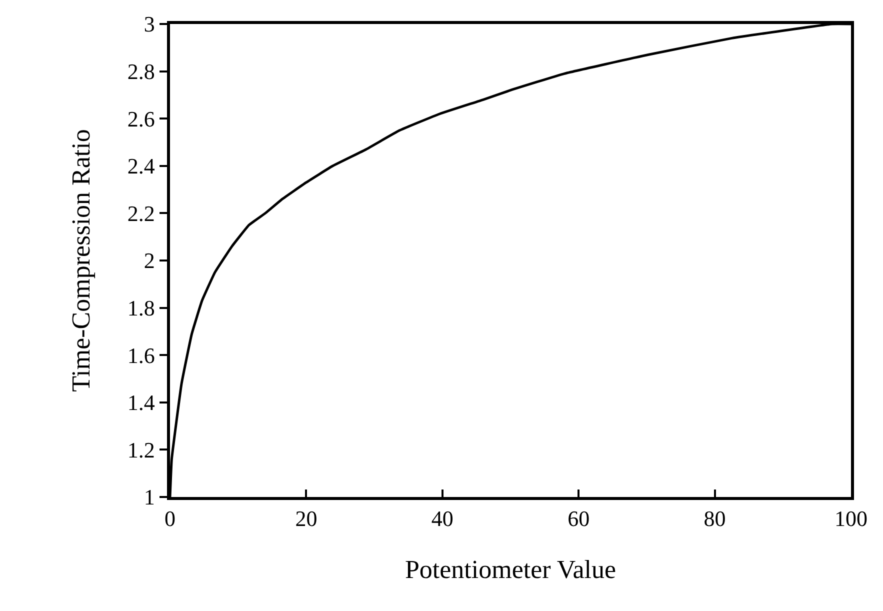 The height and width of the screenshot is (611, 883). What do you see at coordinates (149, 24) in the screenshot?
I see `y-tick-label: 3` at bounding box center [149, 24].